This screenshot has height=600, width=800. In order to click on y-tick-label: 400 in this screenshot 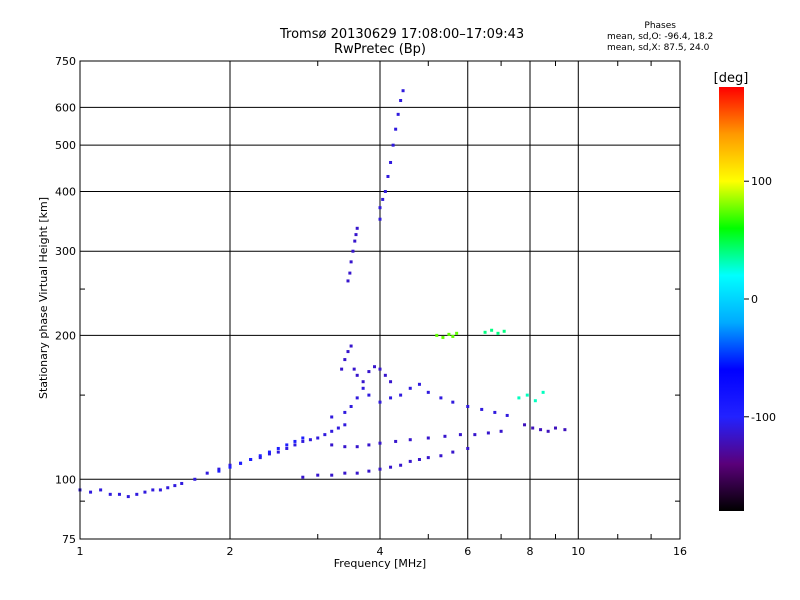, I will do `click(65, 191)`.